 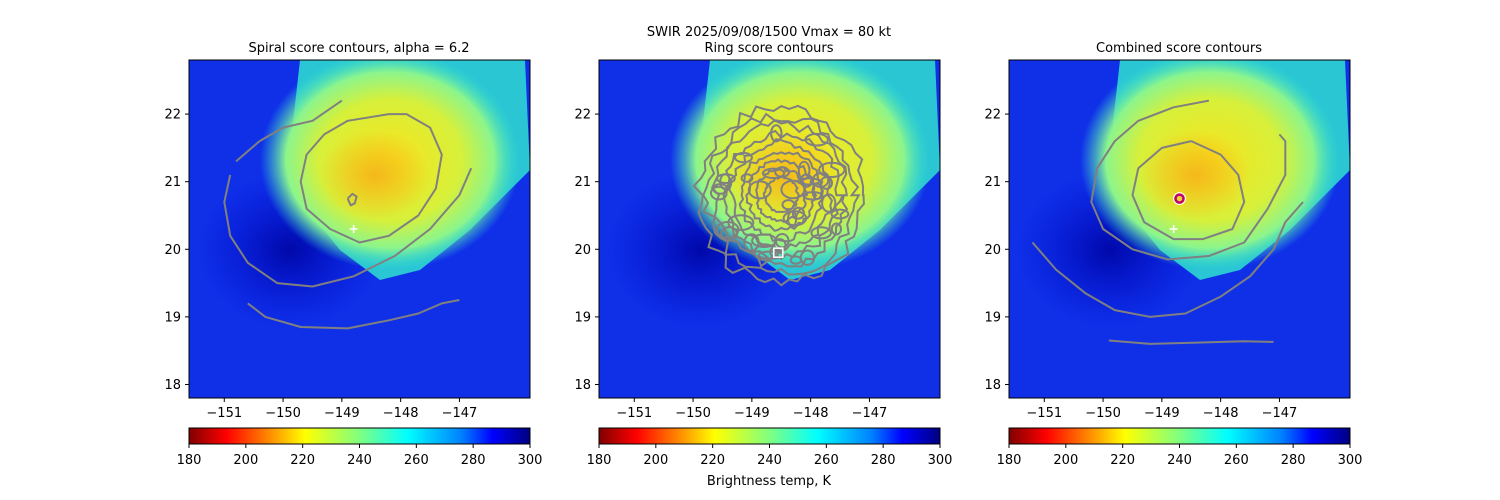 I want to click on ring-contour-layer, so click(x=778, y=195).